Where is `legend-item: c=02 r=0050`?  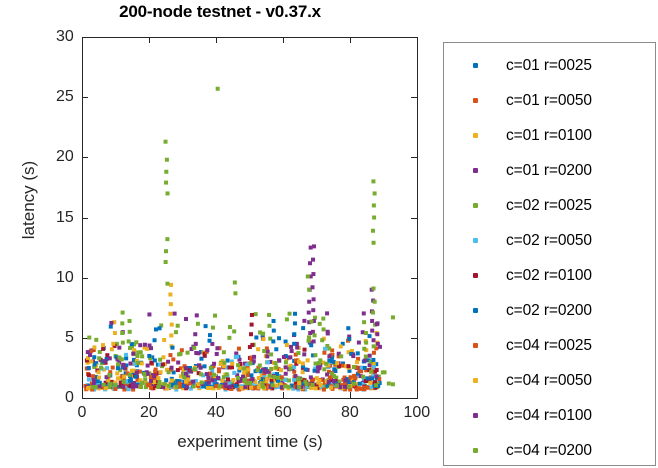
legend-item: c=02 r=0050 is located at coordinates (549, 240).